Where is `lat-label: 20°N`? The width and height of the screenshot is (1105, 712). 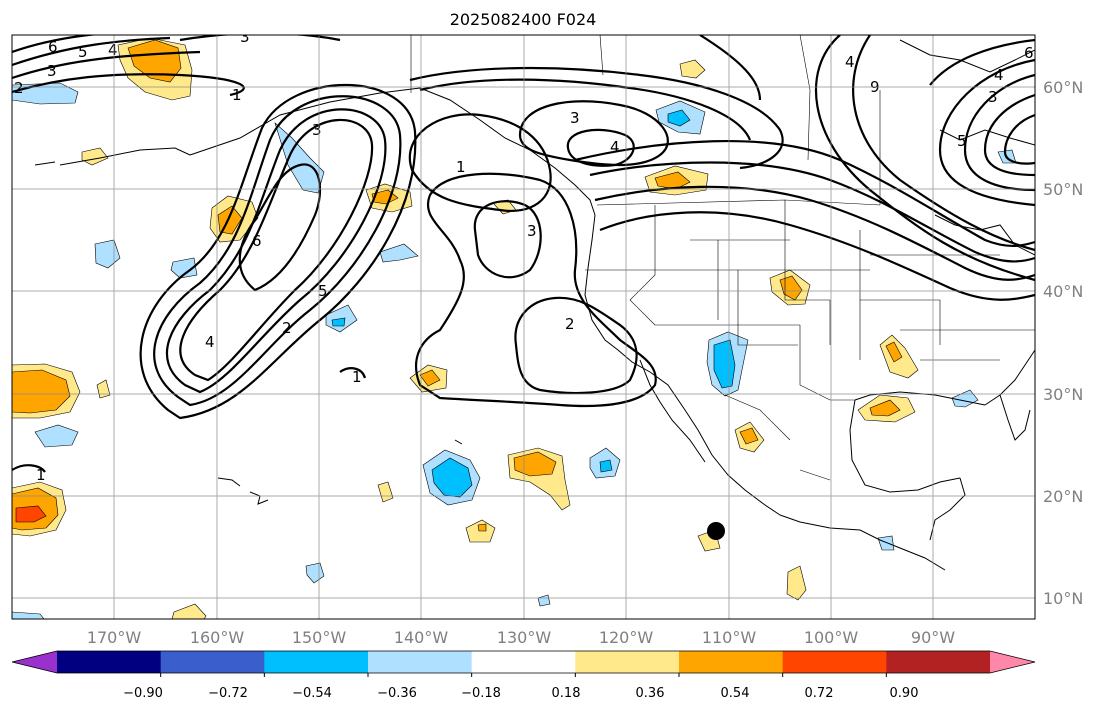
lat-label: 20°N is located at coordinates (1063, 496).